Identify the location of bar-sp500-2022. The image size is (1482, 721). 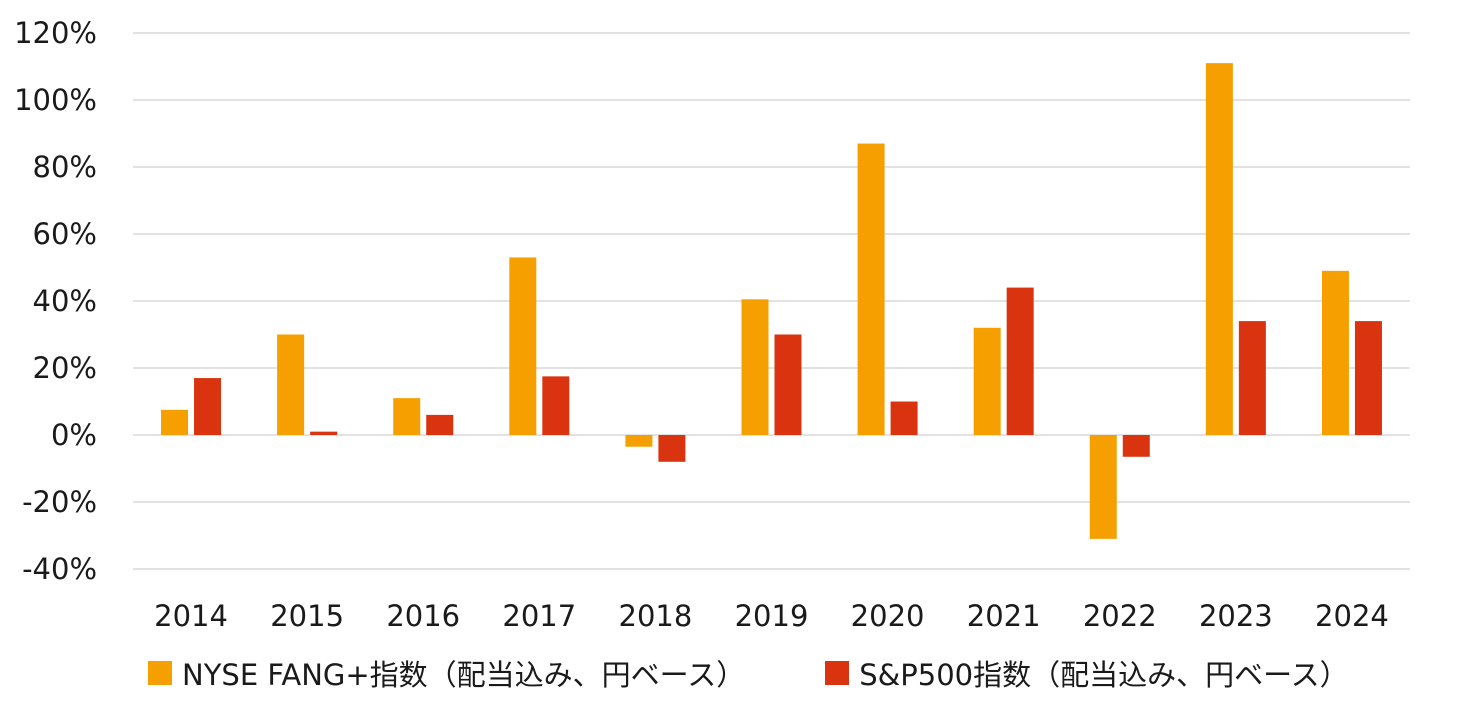
(1136, 446).